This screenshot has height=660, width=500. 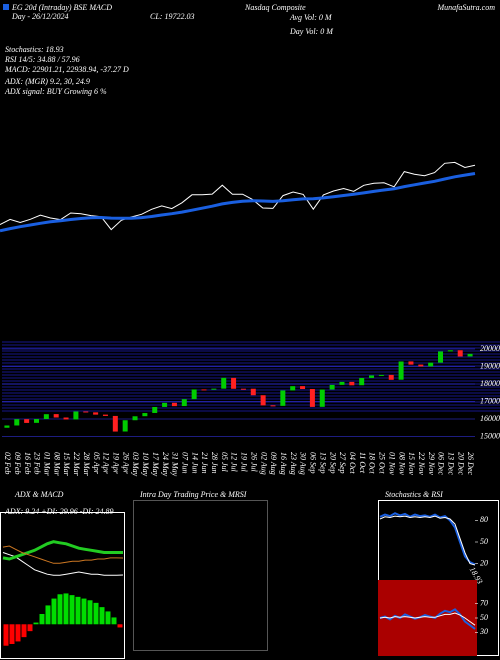 I want to click on x-tick-label: 22 Mar, so click(x=76, y=464).